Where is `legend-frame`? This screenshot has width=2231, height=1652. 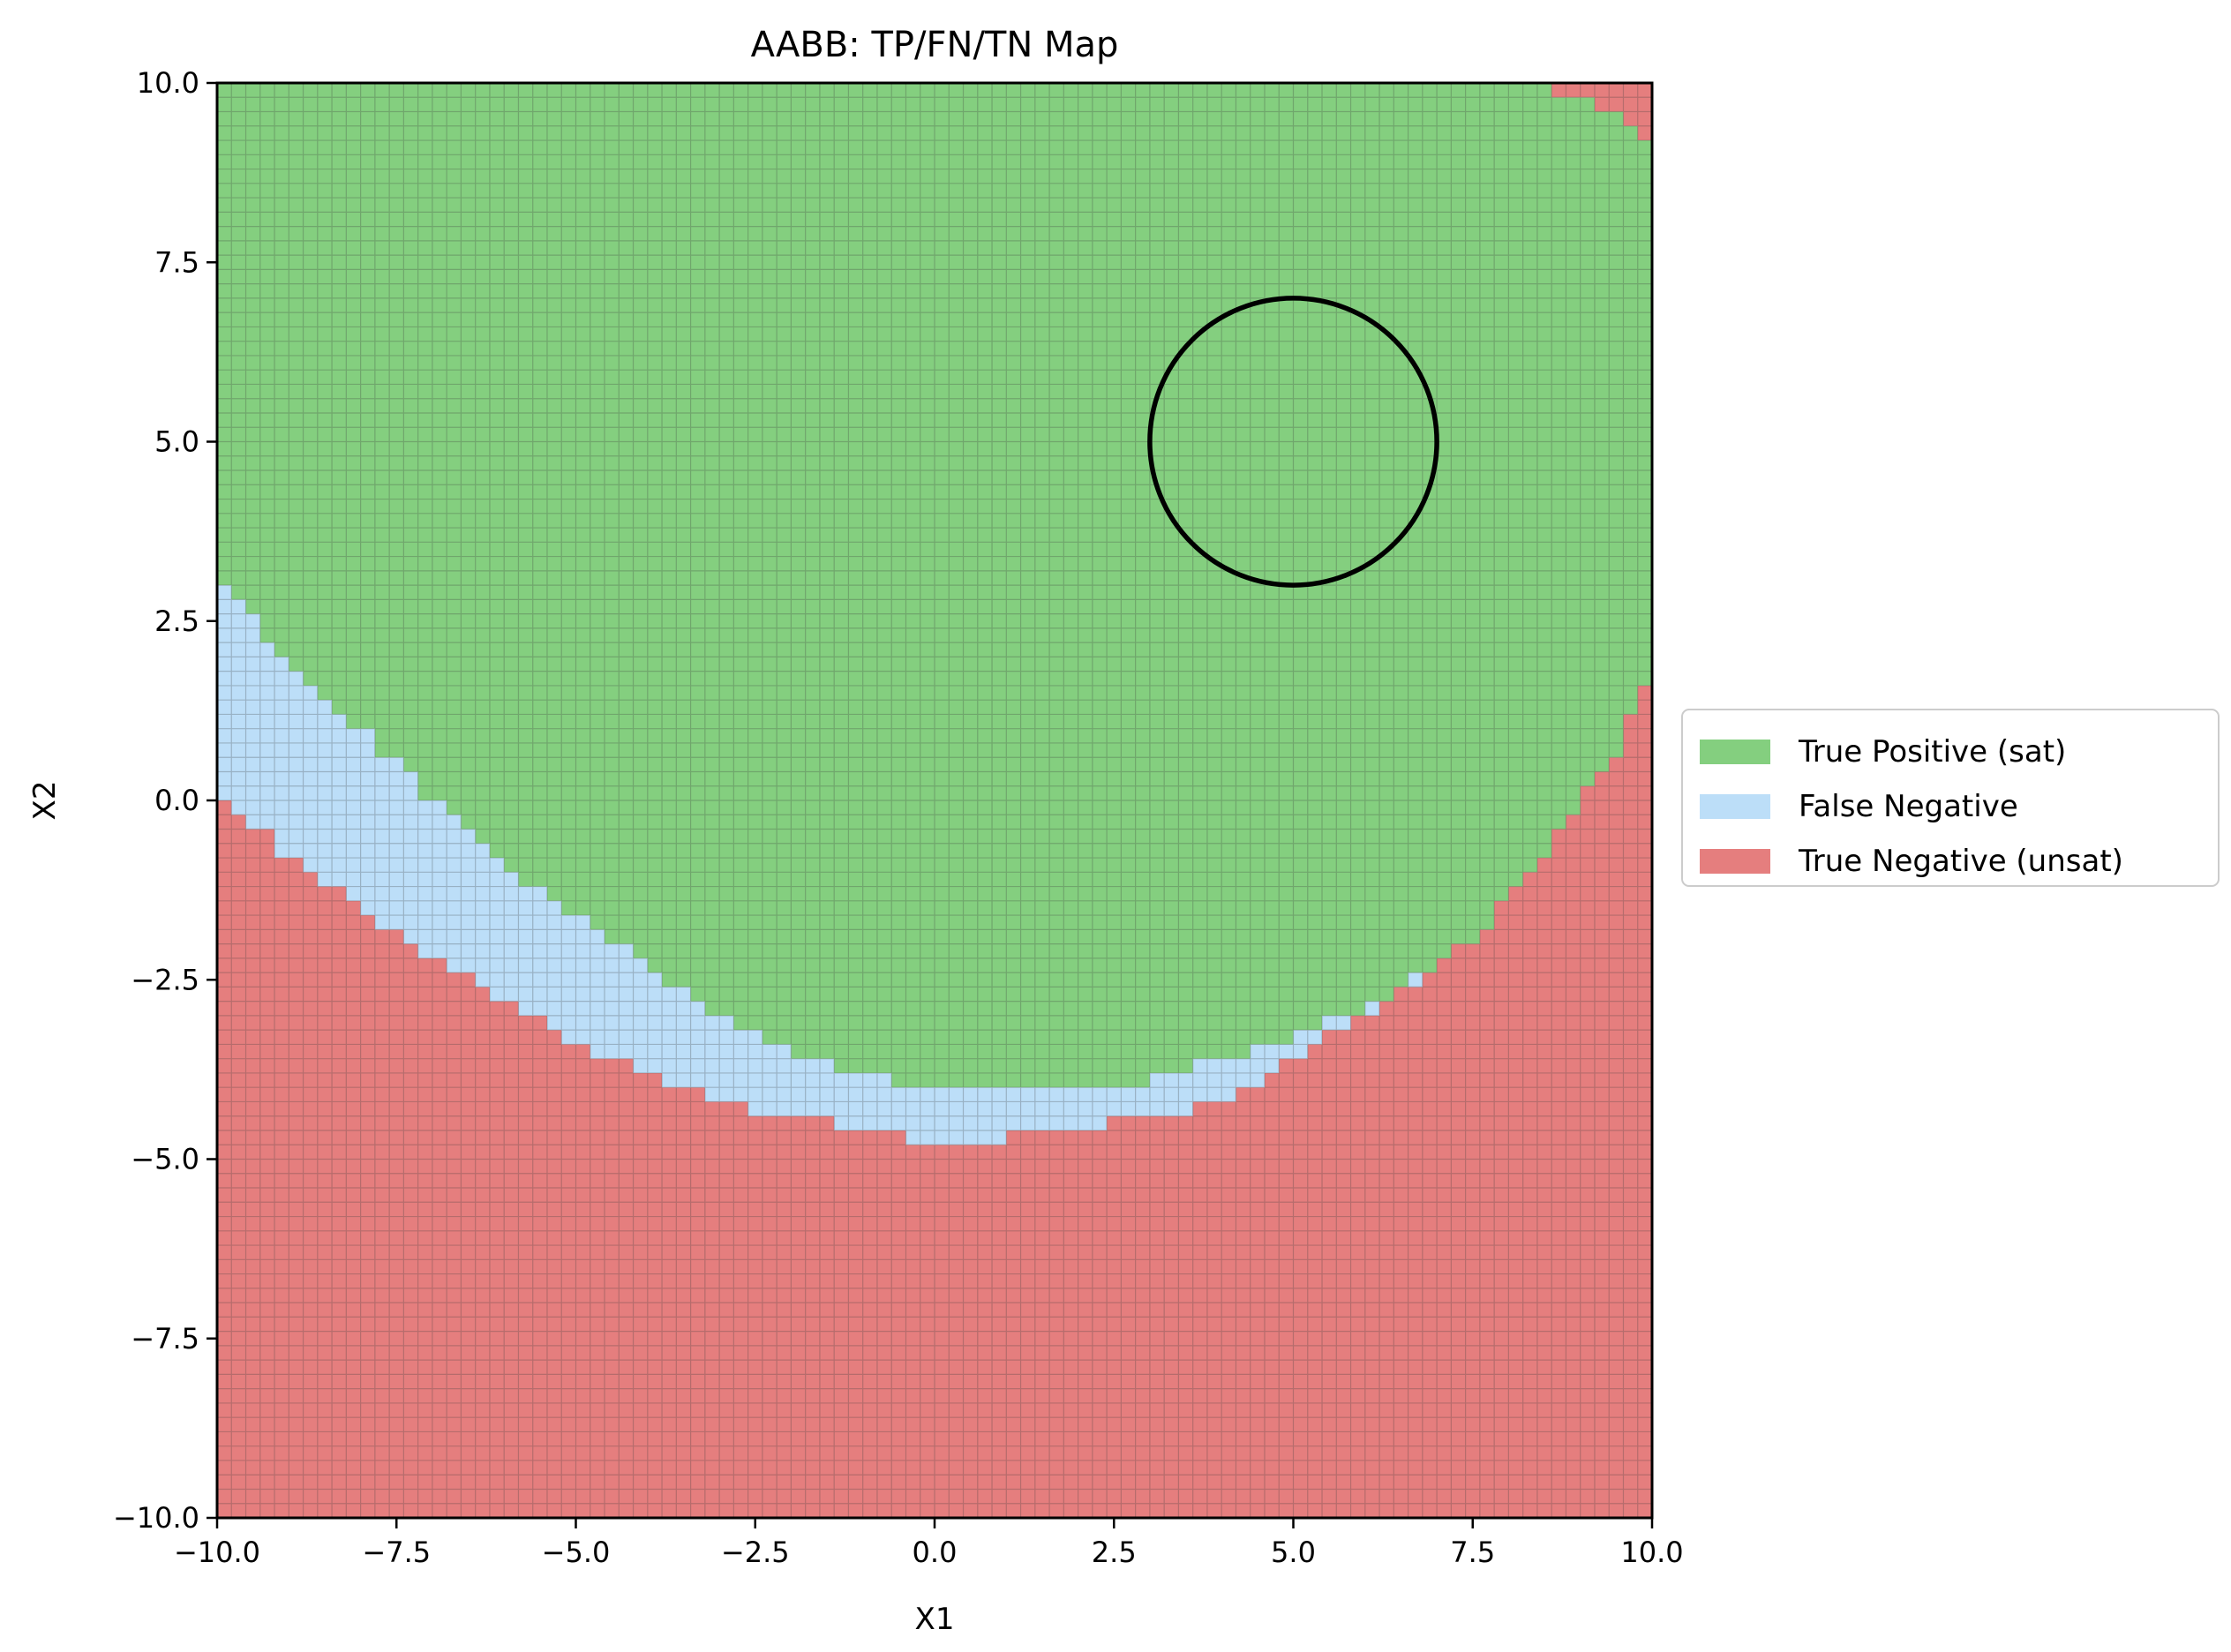
legend-frame is located at coordinates (1950, 798).